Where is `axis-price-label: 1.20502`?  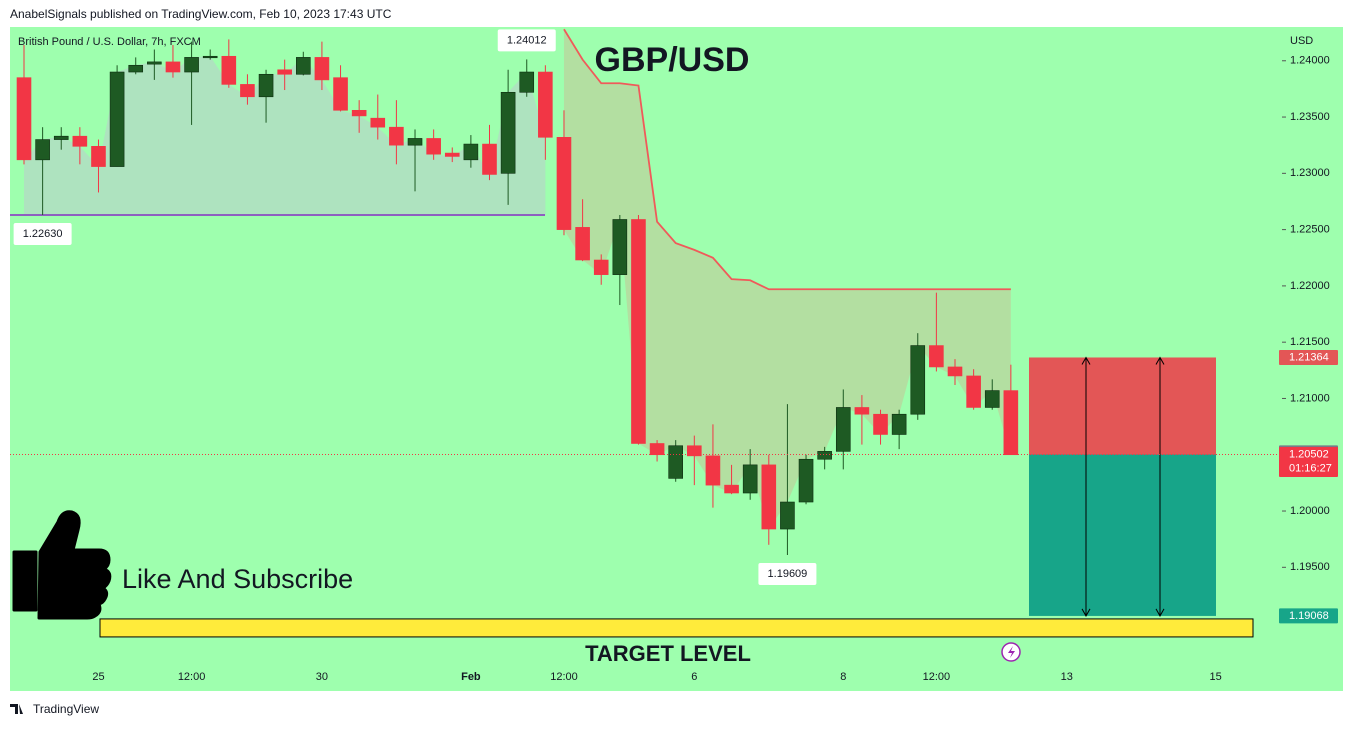
axis-price-label: 1.20502 is located at coordinates (1309, 454).